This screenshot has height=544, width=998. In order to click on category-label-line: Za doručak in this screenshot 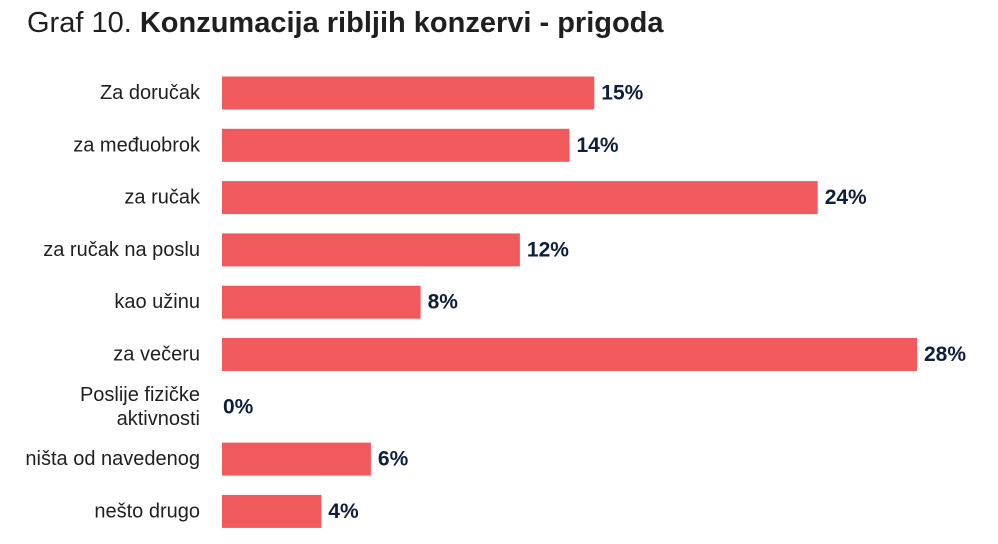, I will do `click(150, 93)`.